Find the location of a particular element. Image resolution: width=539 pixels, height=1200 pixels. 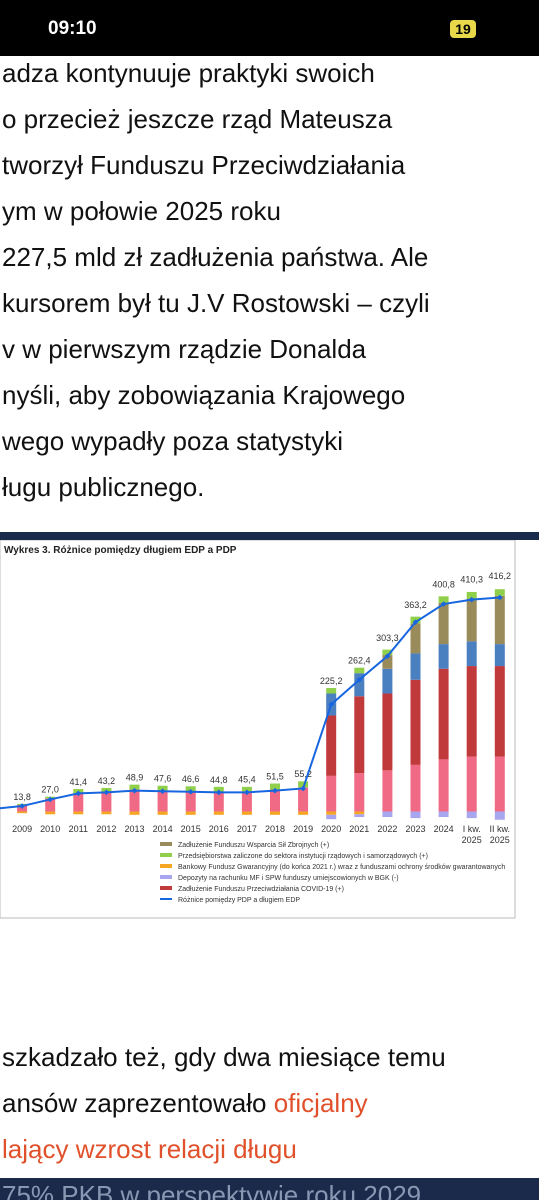

total-label: 363,2 is located at coordinates (415, 605).